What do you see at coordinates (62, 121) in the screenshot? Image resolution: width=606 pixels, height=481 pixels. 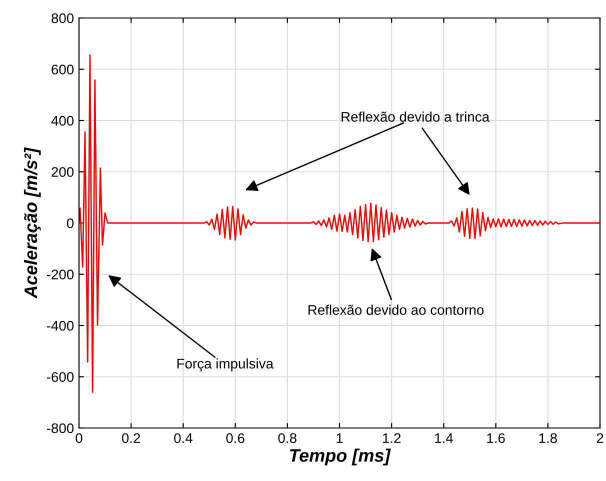 I see `y-tick-label: 400` at bounding box center [62, 121].